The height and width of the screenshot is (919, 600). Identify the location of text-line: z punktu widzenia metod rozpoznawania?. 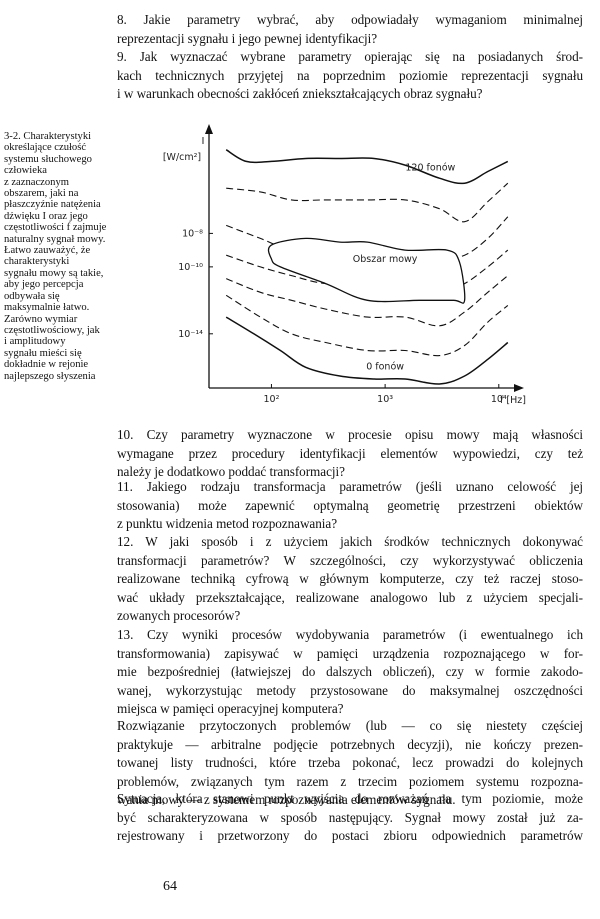
(227, 524).